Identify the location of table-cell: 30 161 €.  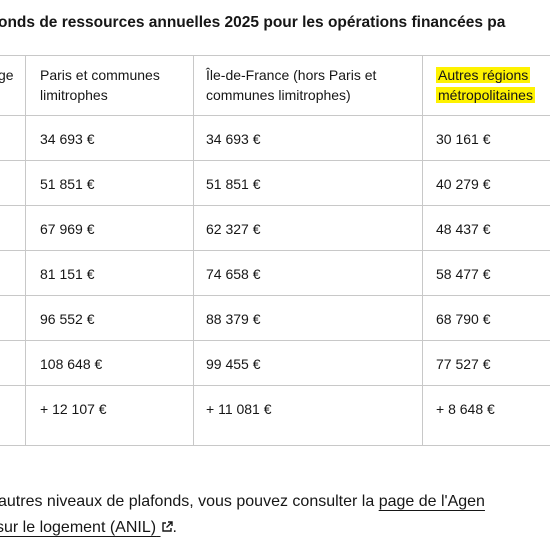
(463, 139).